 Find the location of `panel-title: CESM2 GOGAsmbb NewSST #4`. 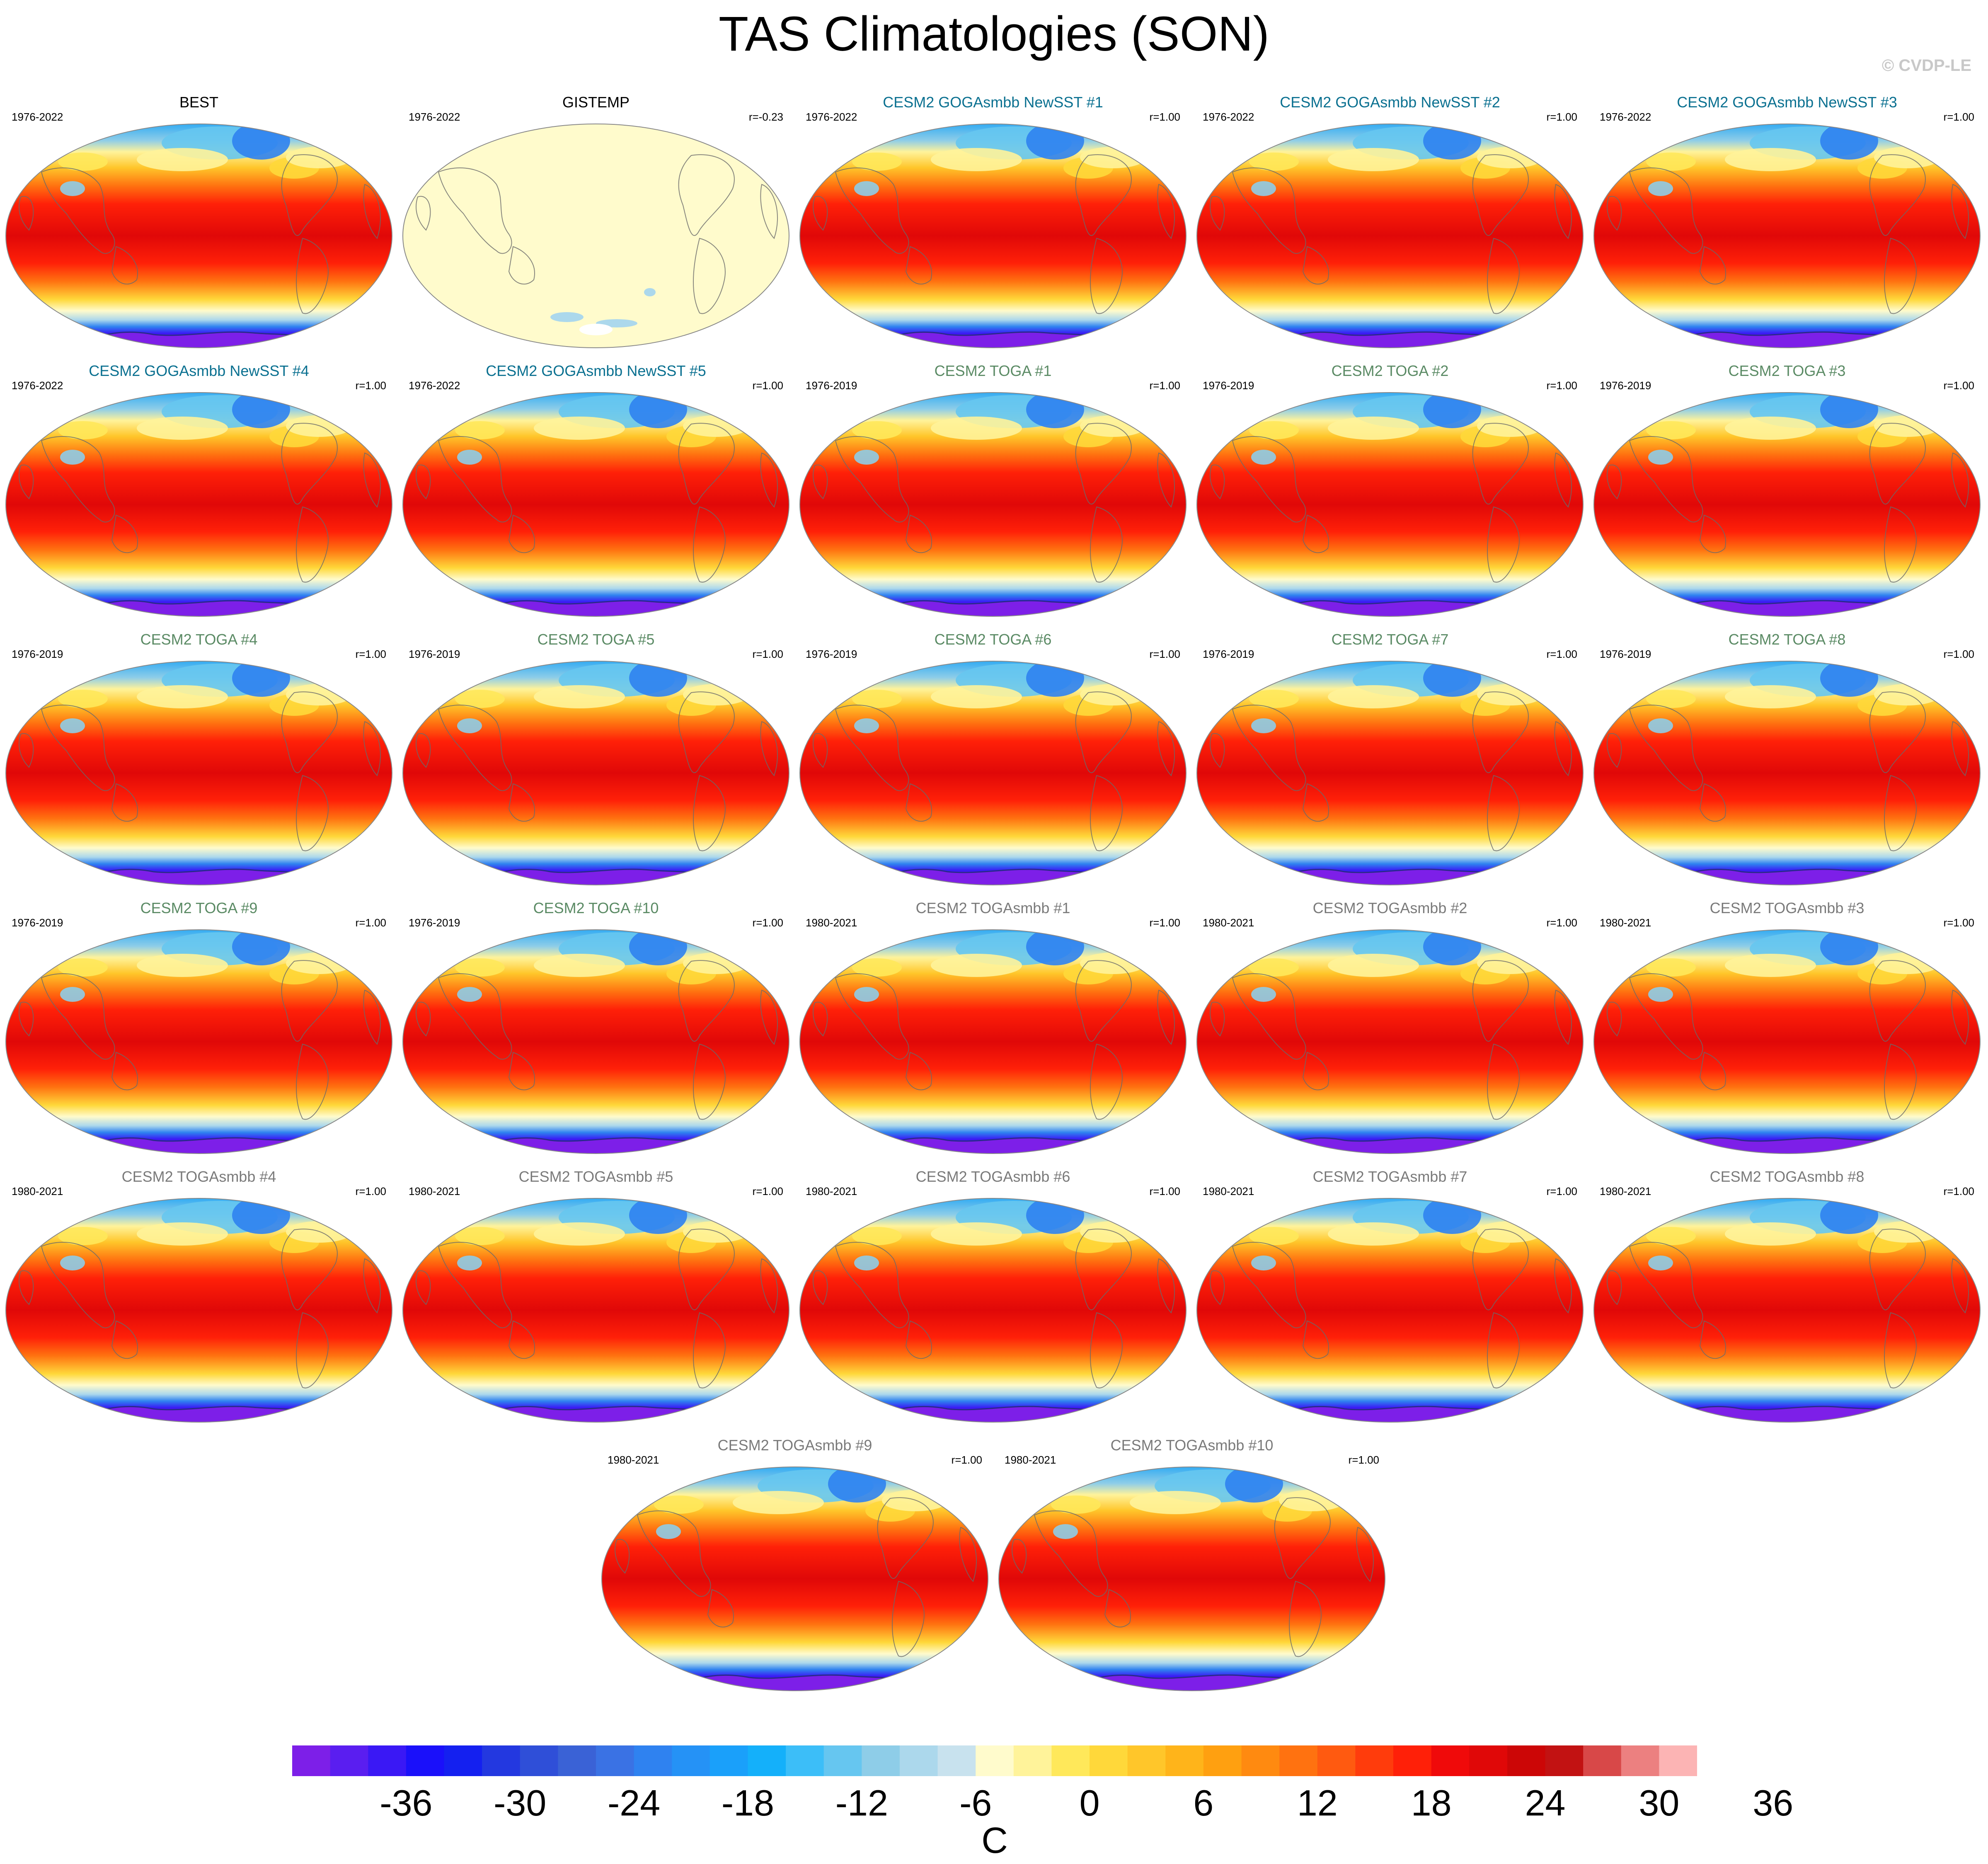

panel-title: CESM2 GOGAsmbb NewSST #4 is located at coordinates (199, 370).